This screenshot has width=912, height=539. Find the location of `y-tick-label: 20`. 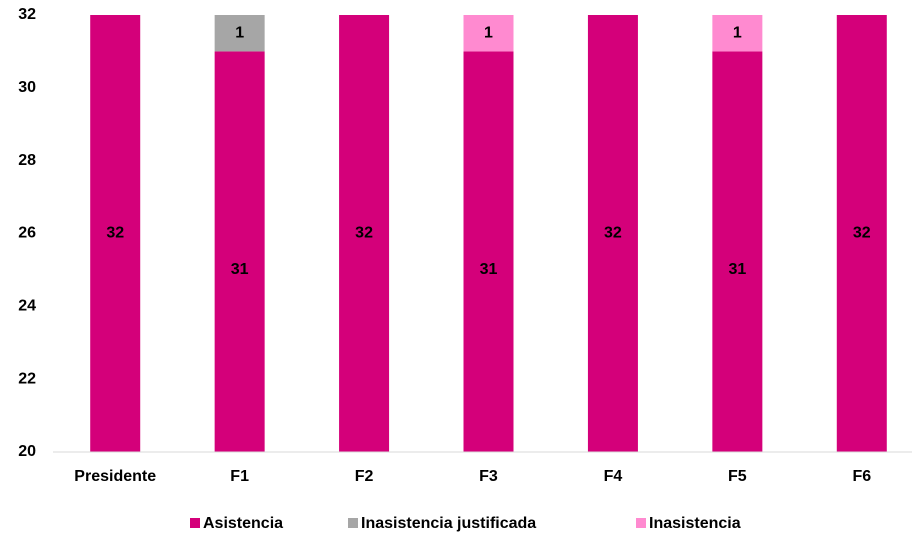

y-tick-label: 20 is located at coordinates (27, 451).